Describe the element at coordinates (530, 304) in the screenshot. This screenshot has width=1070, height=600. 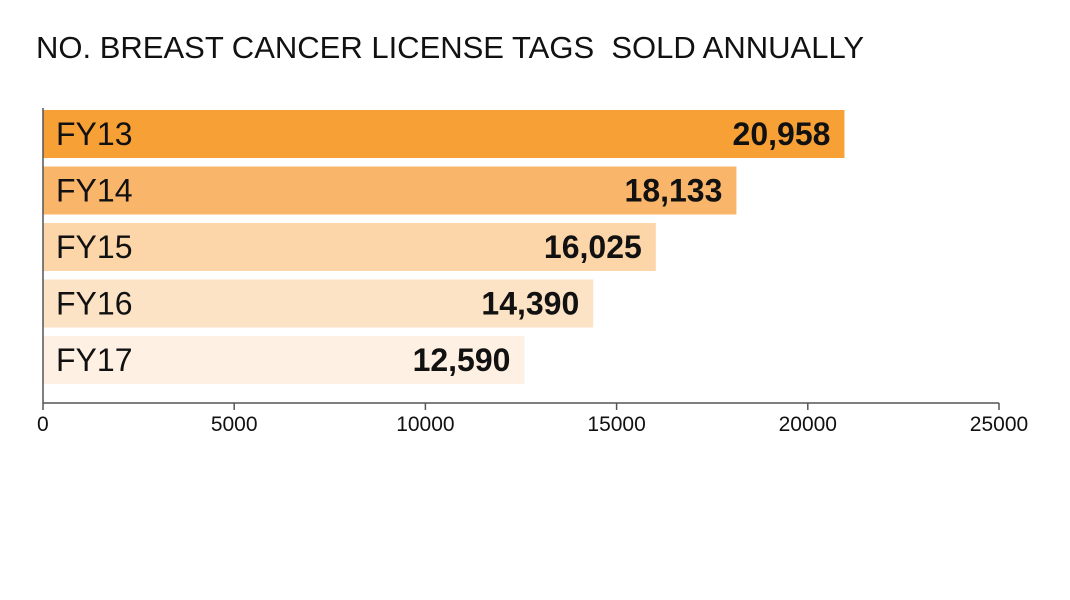
I see `value-label: 14,390` at that location.